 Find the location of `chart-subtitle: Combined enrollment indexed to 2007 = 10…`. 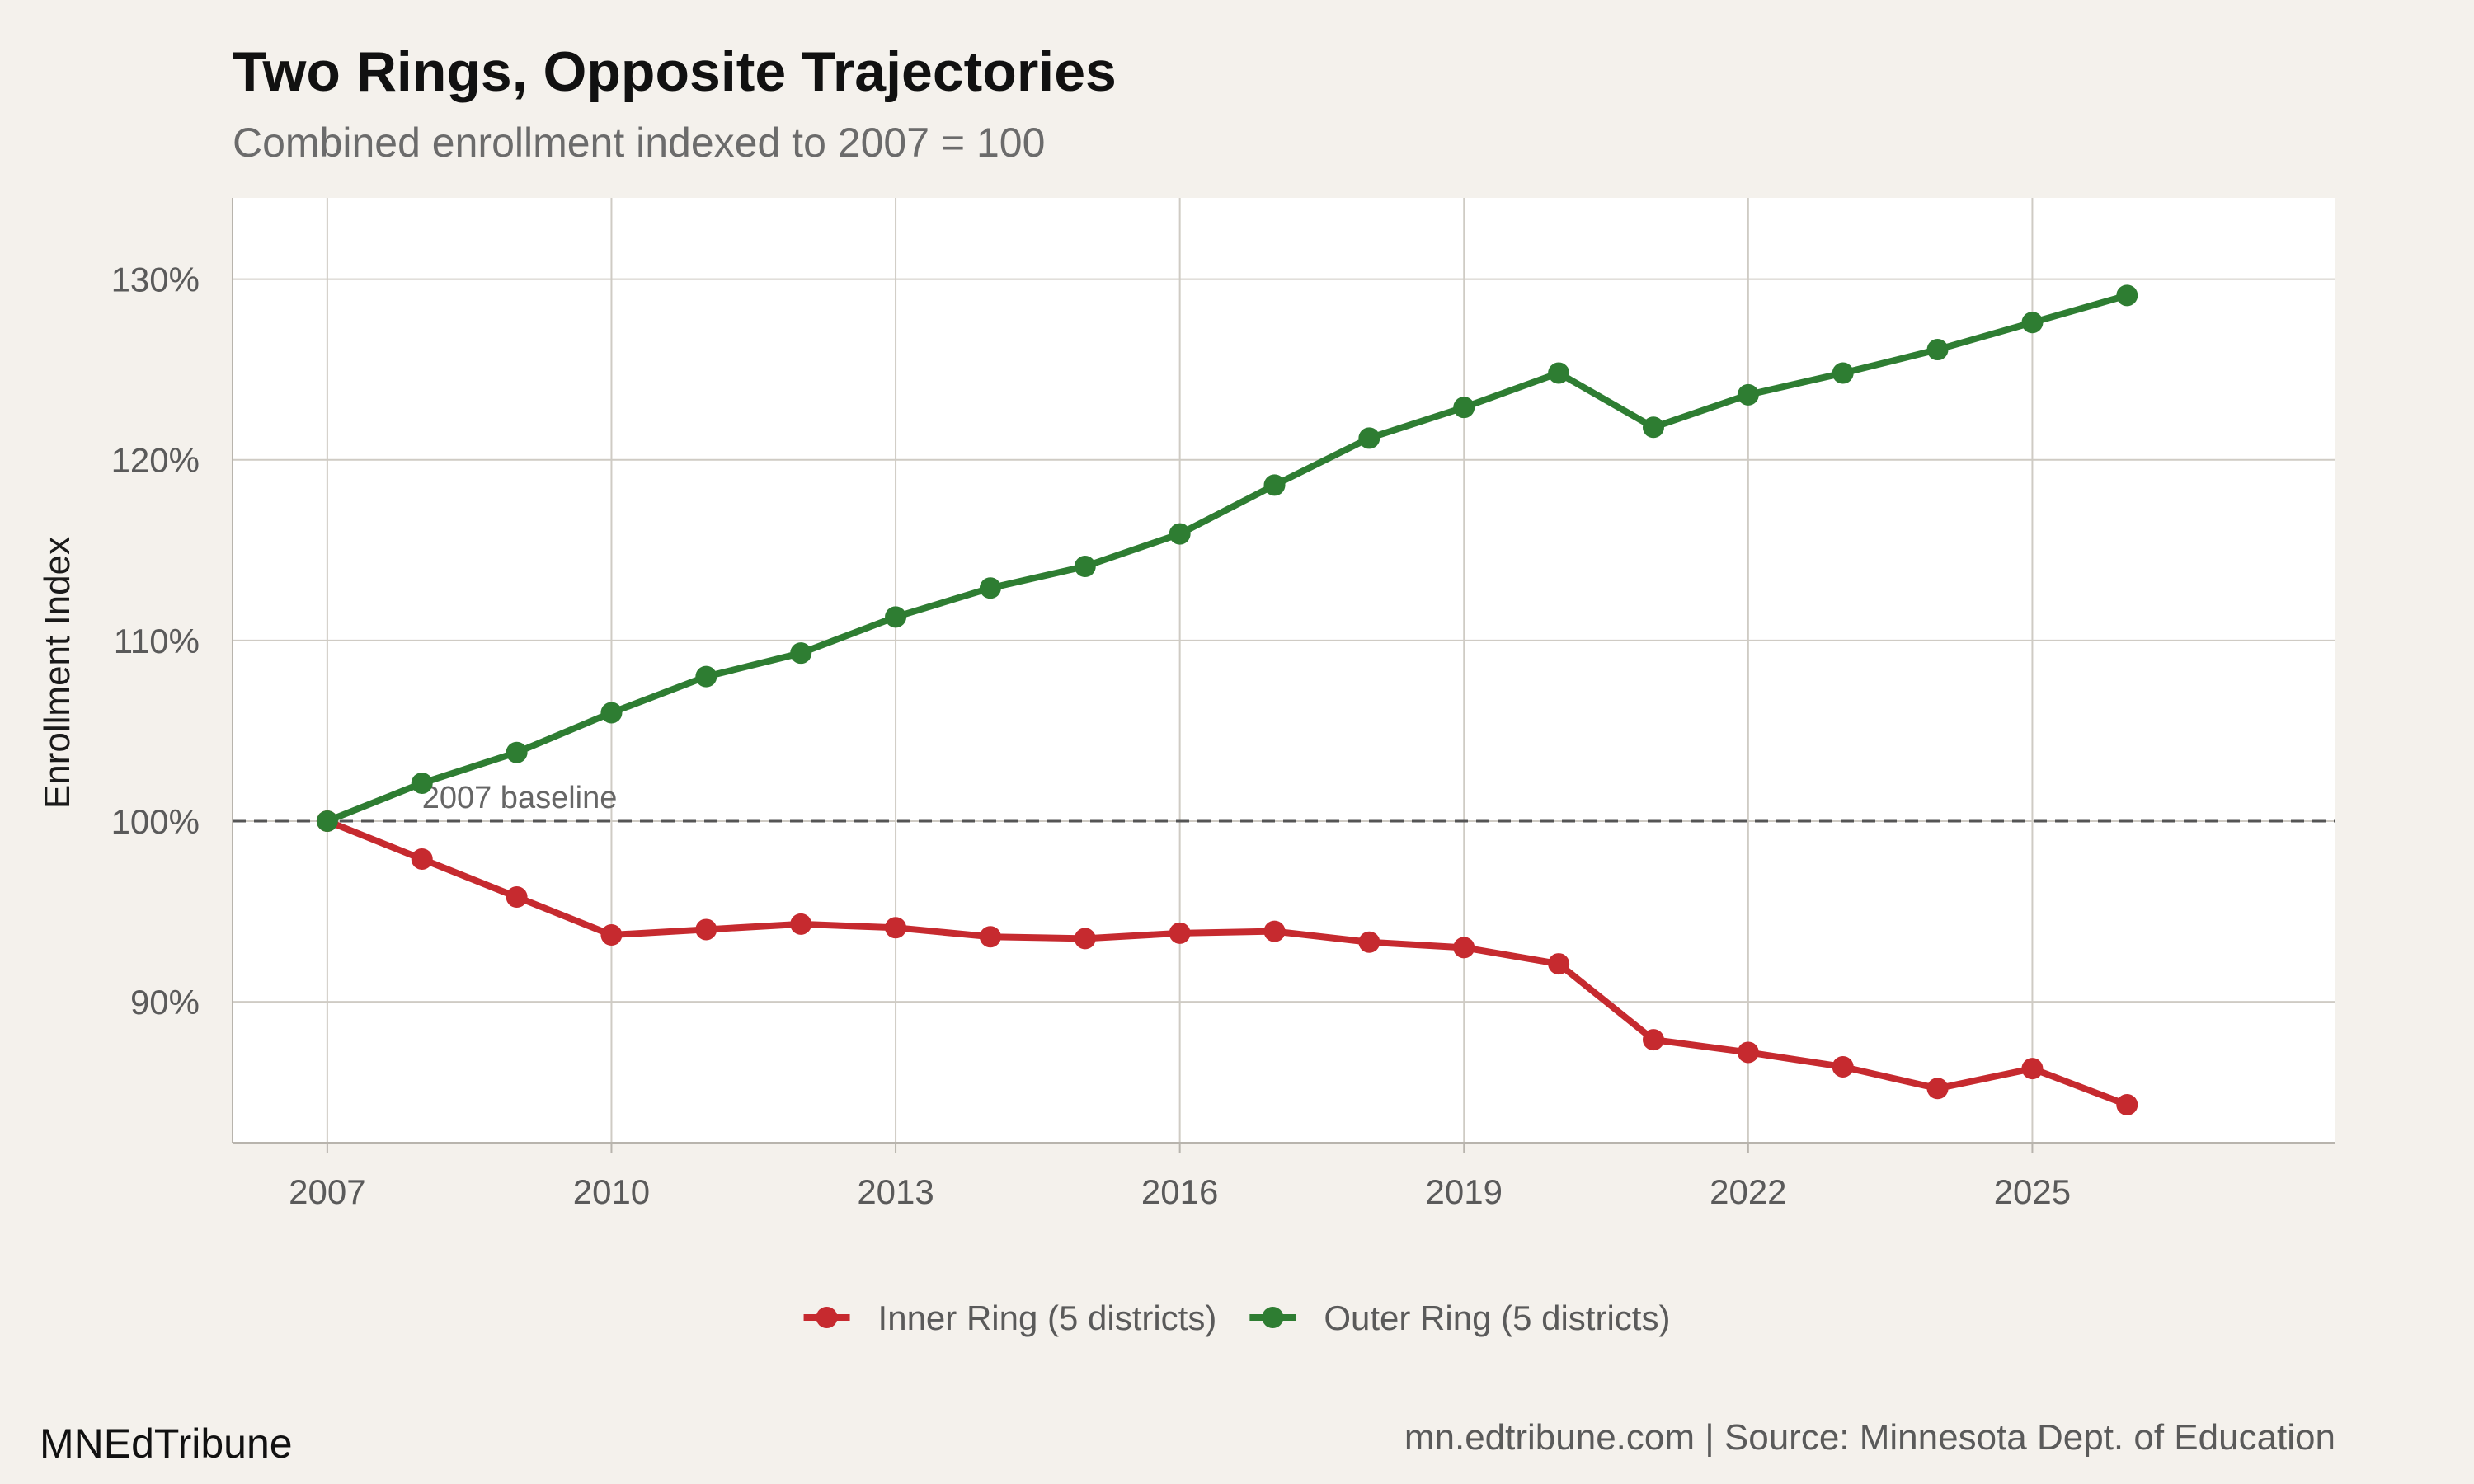

chart-subtitle: Combined enrollment indexed to 2007 = 10… is located at coordinates (639, 143).